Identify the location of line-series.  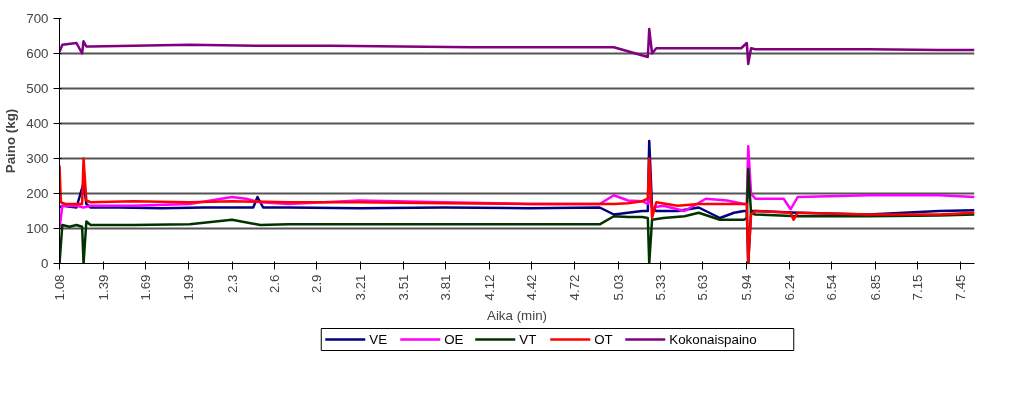
(517, 46).